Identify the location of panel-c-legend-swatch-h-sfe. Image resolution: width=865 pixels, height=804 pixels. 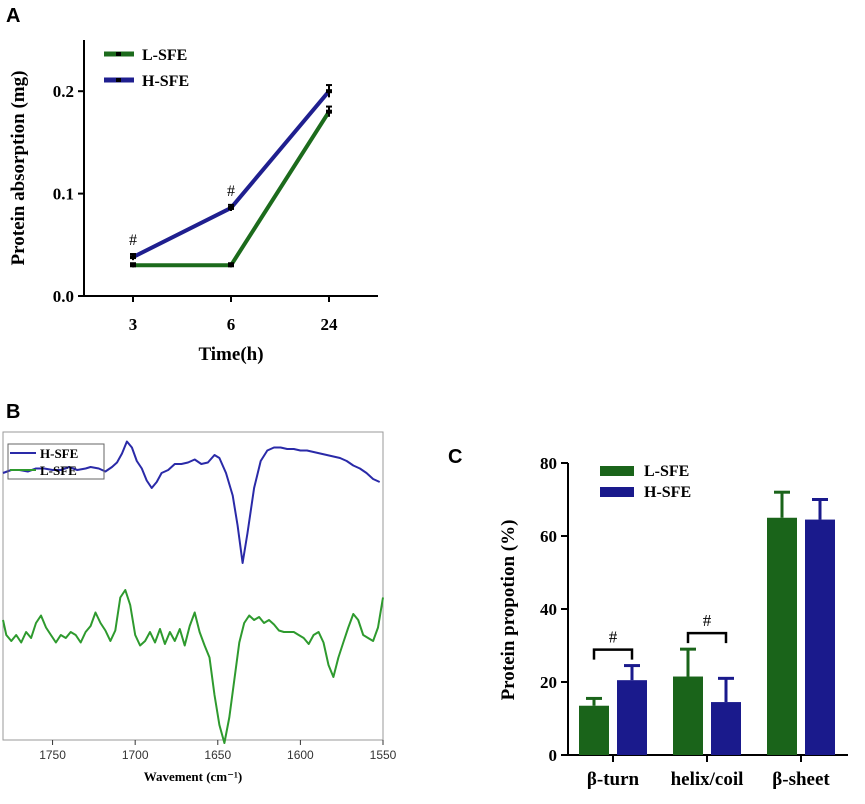
(617, 492).